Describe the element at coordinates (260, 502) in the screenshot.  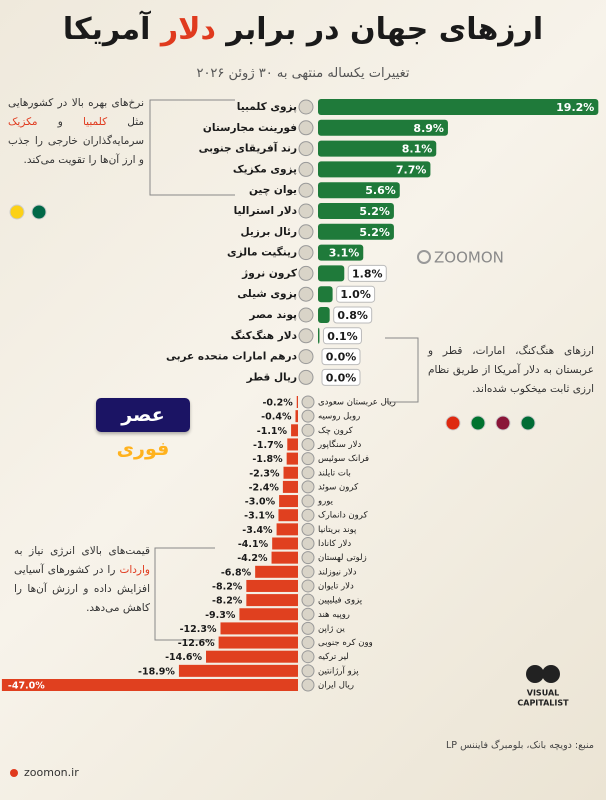
I see `value-label: -3.0%` at that location.